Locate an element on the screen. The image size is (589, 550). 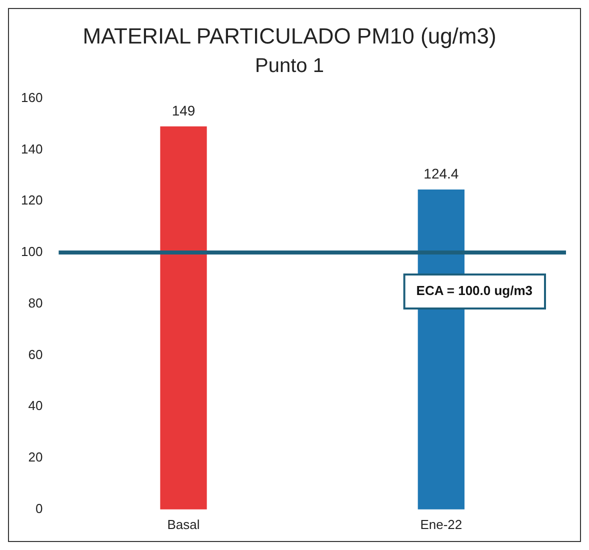
y-tick-label: 80 is located at coordinates (35, 302).